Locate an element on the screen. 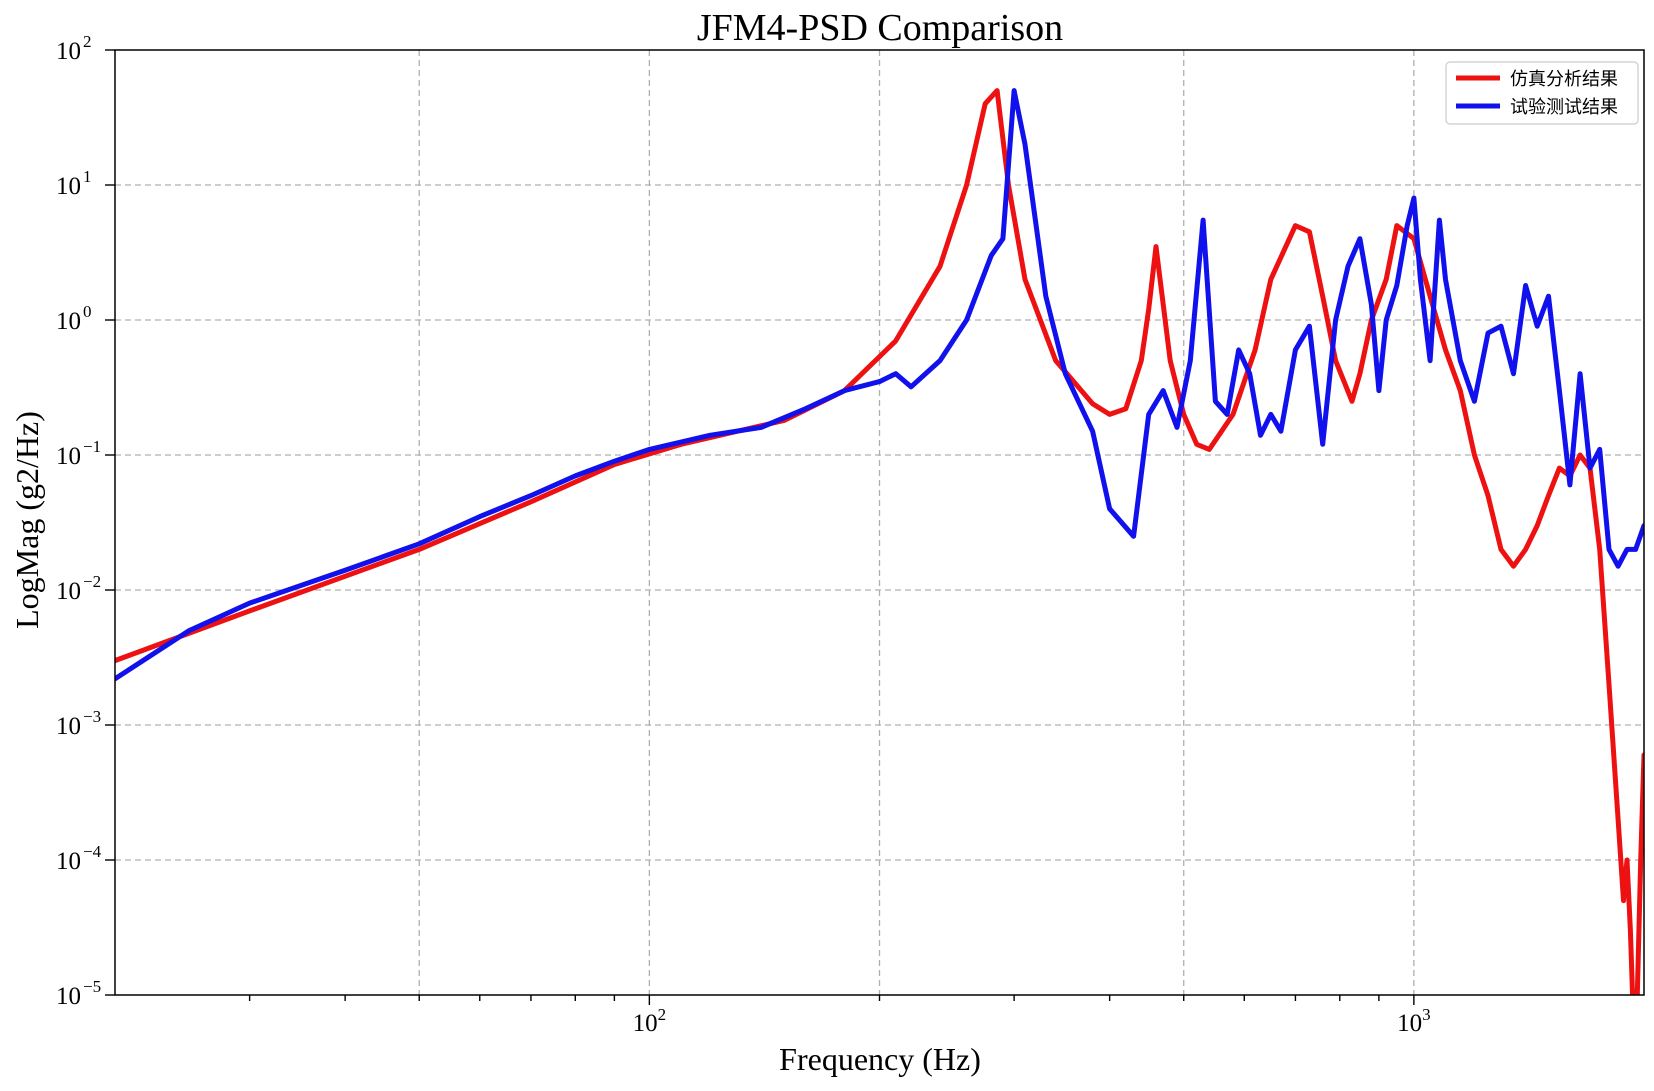  x-axis-ticks: 10² 10³ is located at coordinates (839, 1016).